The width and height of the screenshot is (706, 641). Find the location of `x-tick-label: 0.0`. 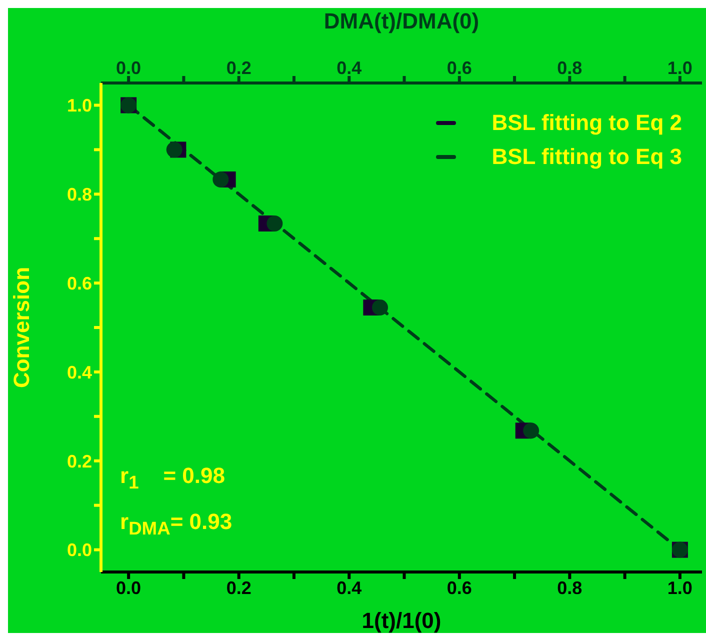

x-tick-label: 0.0 is located at coordinates (129, 68).